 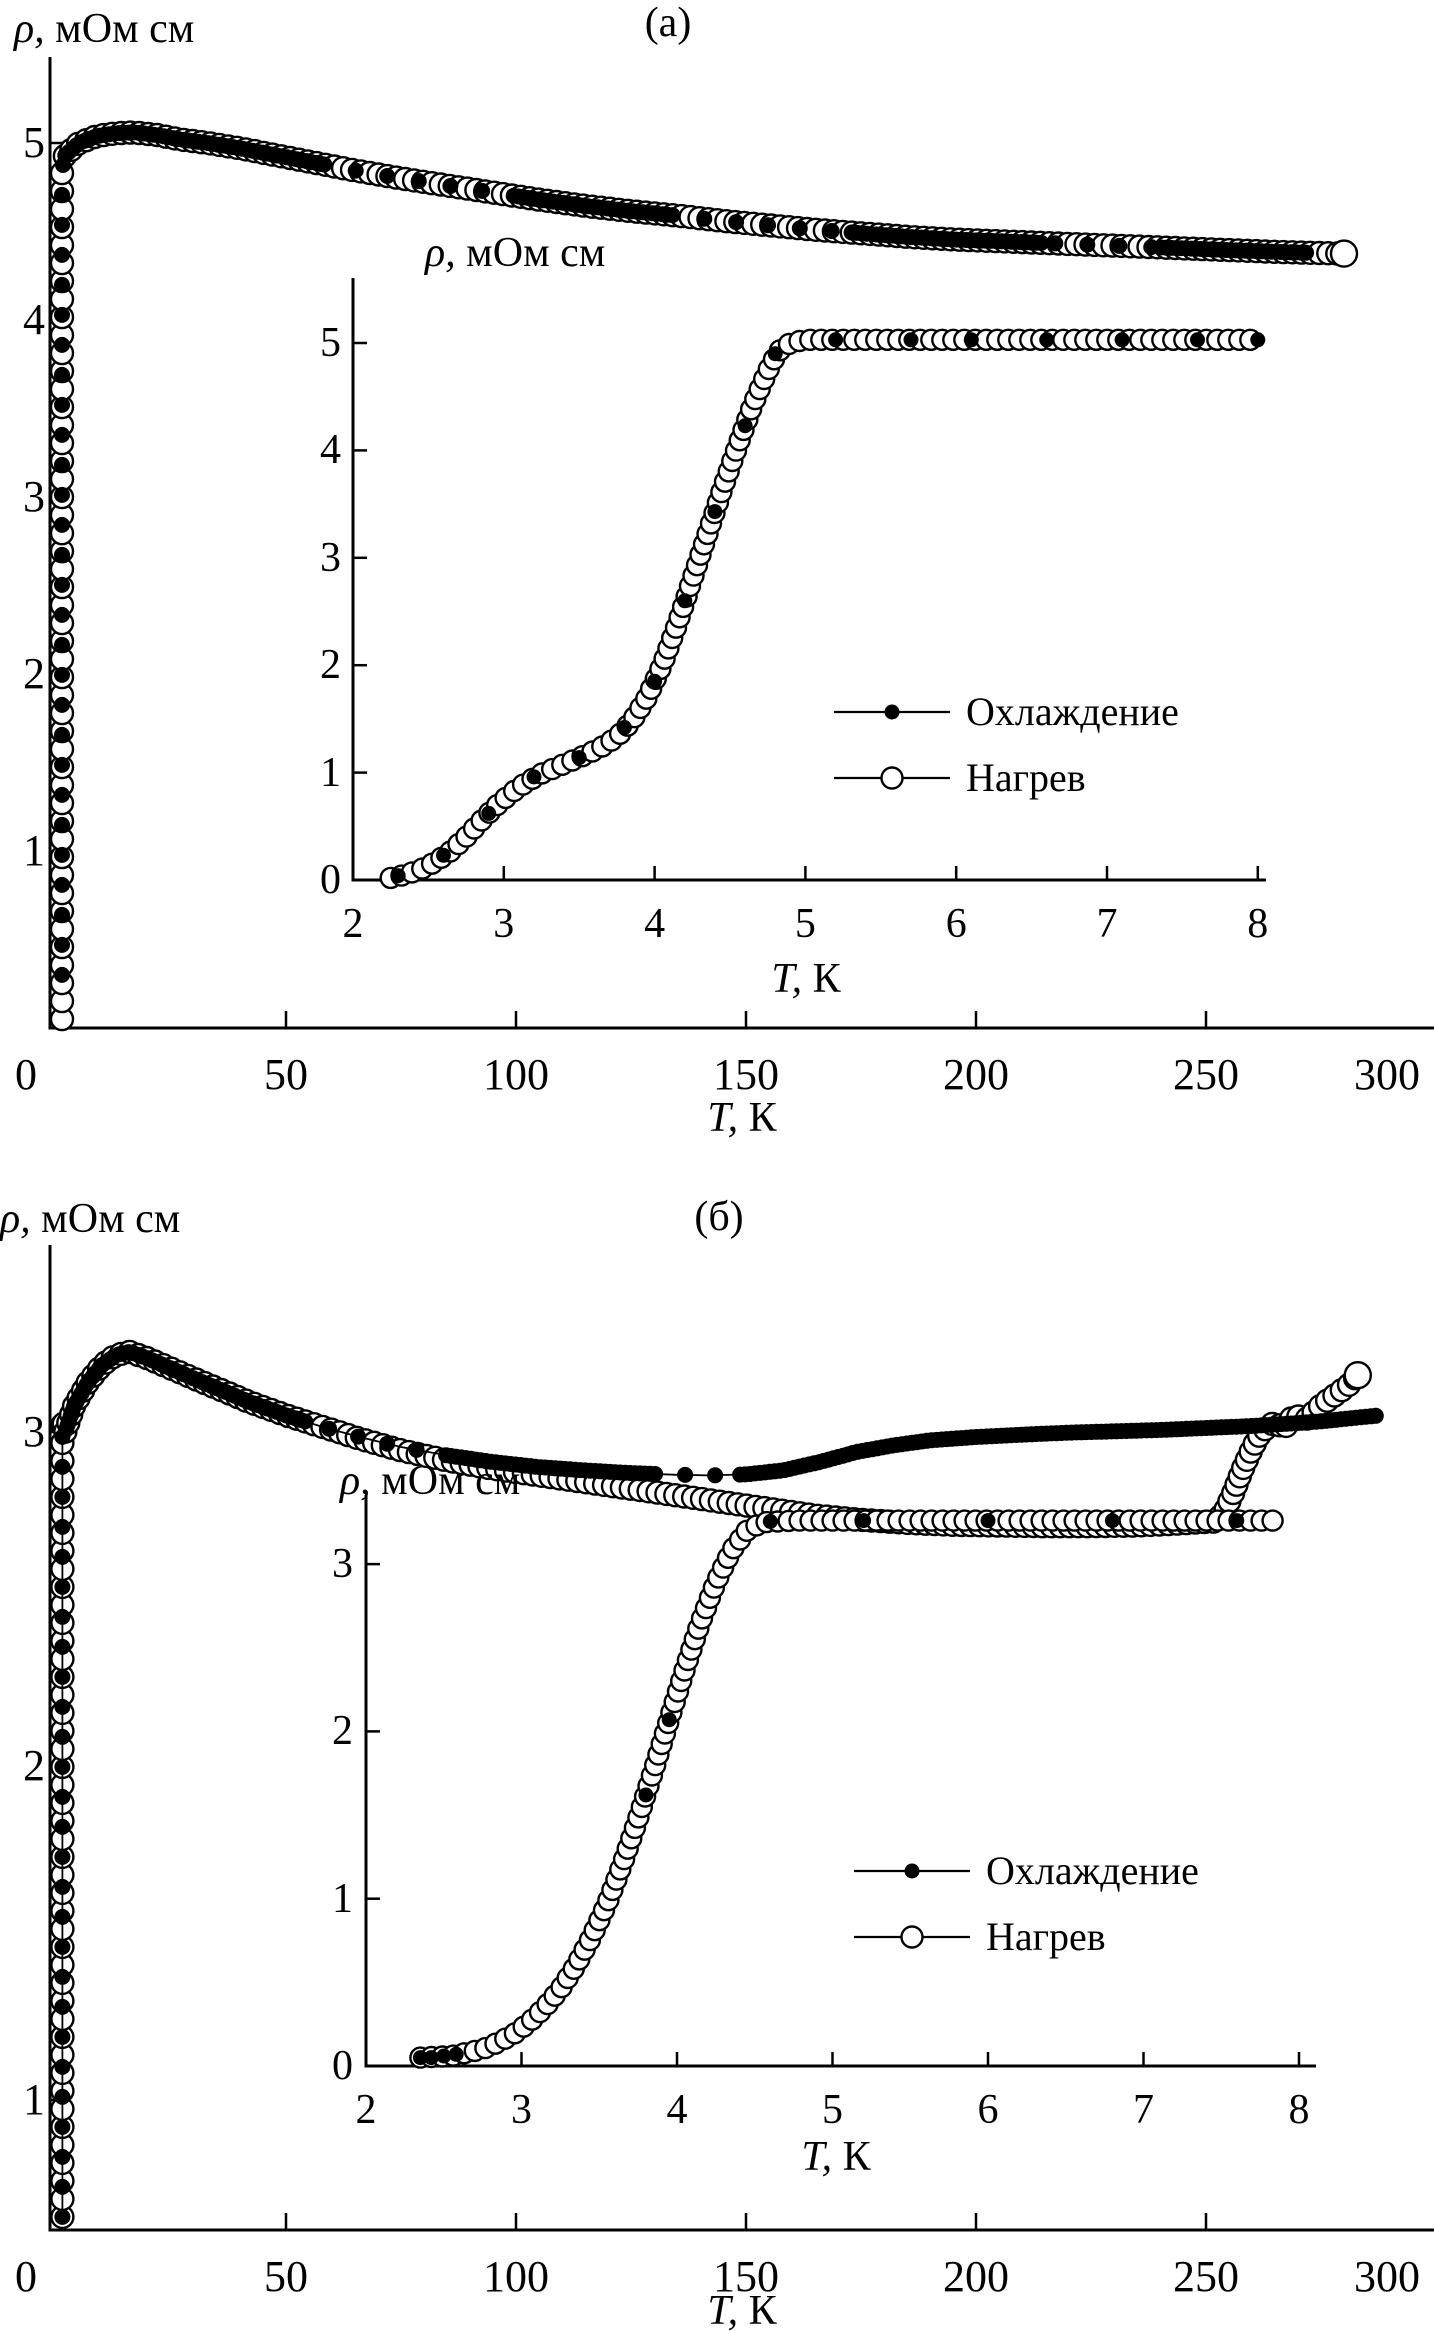 What do you see at coordinates (1046, 1936) in the screenshot?
I see `legend-label-heating-b: Нагрев` at bounding box center [1046, 1936].